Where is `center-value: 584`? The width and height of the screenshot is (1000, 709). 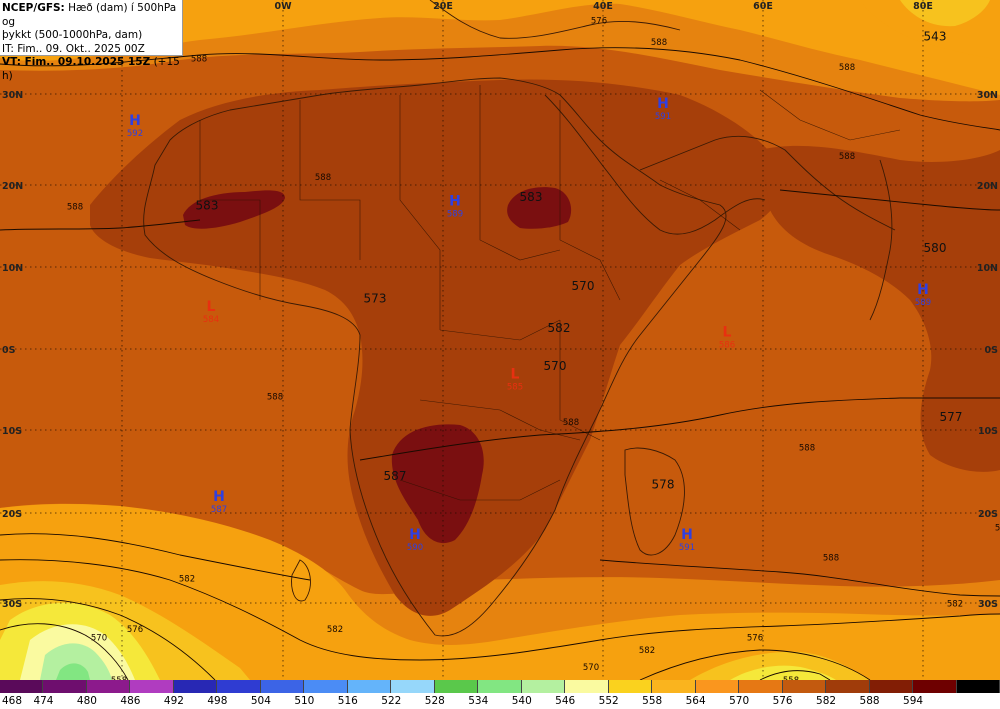
center-value: 584 is located at coordinates (211, 320).